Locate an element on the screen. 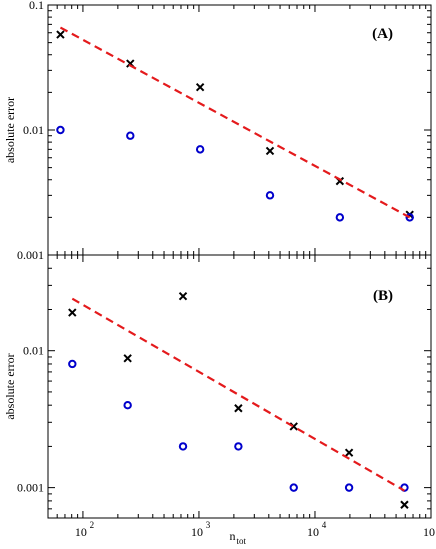  x-axis-label: n is located at coordinates (233, 536).